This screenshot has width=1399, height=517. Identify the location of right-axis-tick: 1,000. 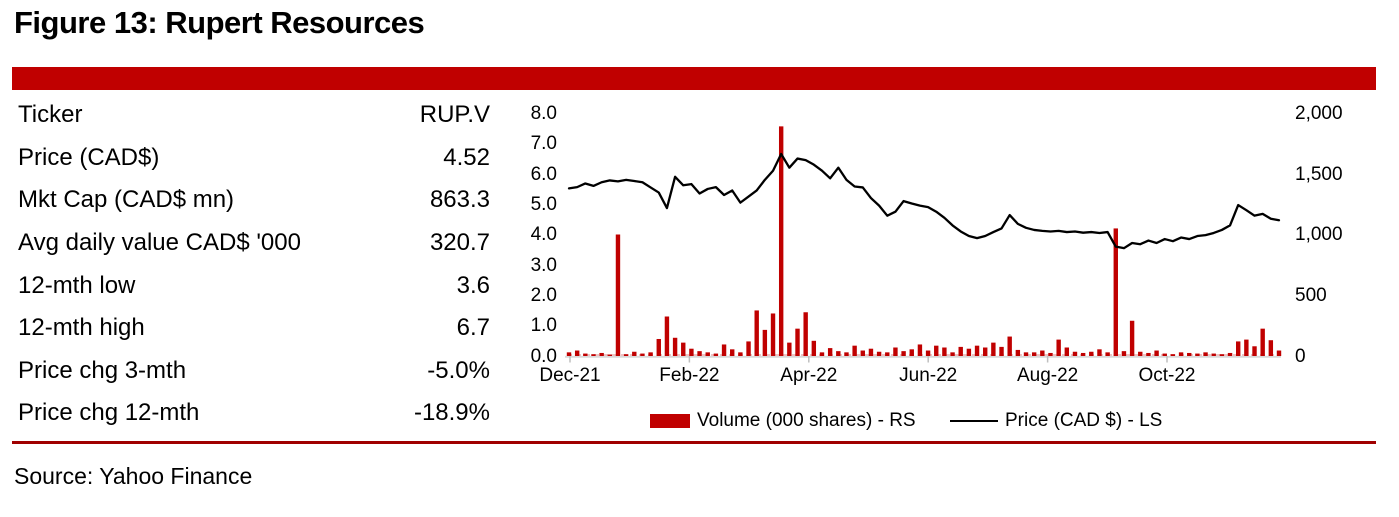
(1319, 235).